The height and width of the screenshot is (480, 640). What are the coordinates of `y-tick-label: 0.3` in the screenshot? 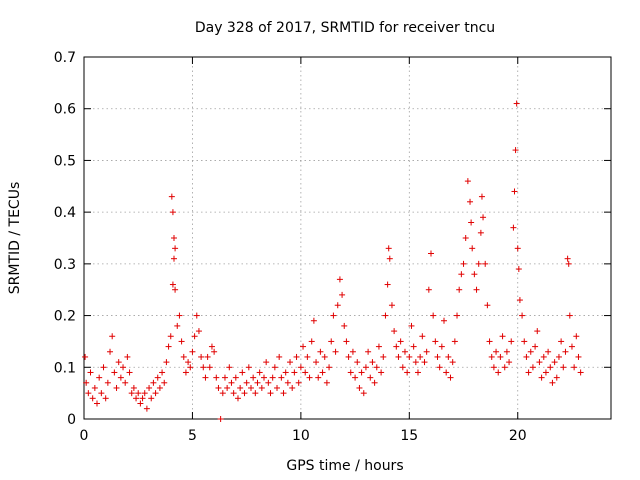 It's located at (65, 265).